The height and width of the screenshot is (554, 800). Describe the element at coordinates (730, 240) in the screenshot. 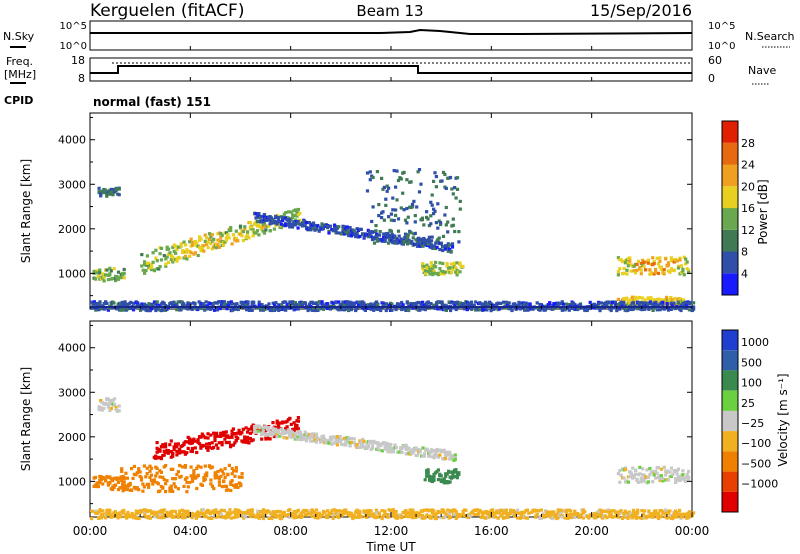

I see `power-colorbar-swatch` at that location.